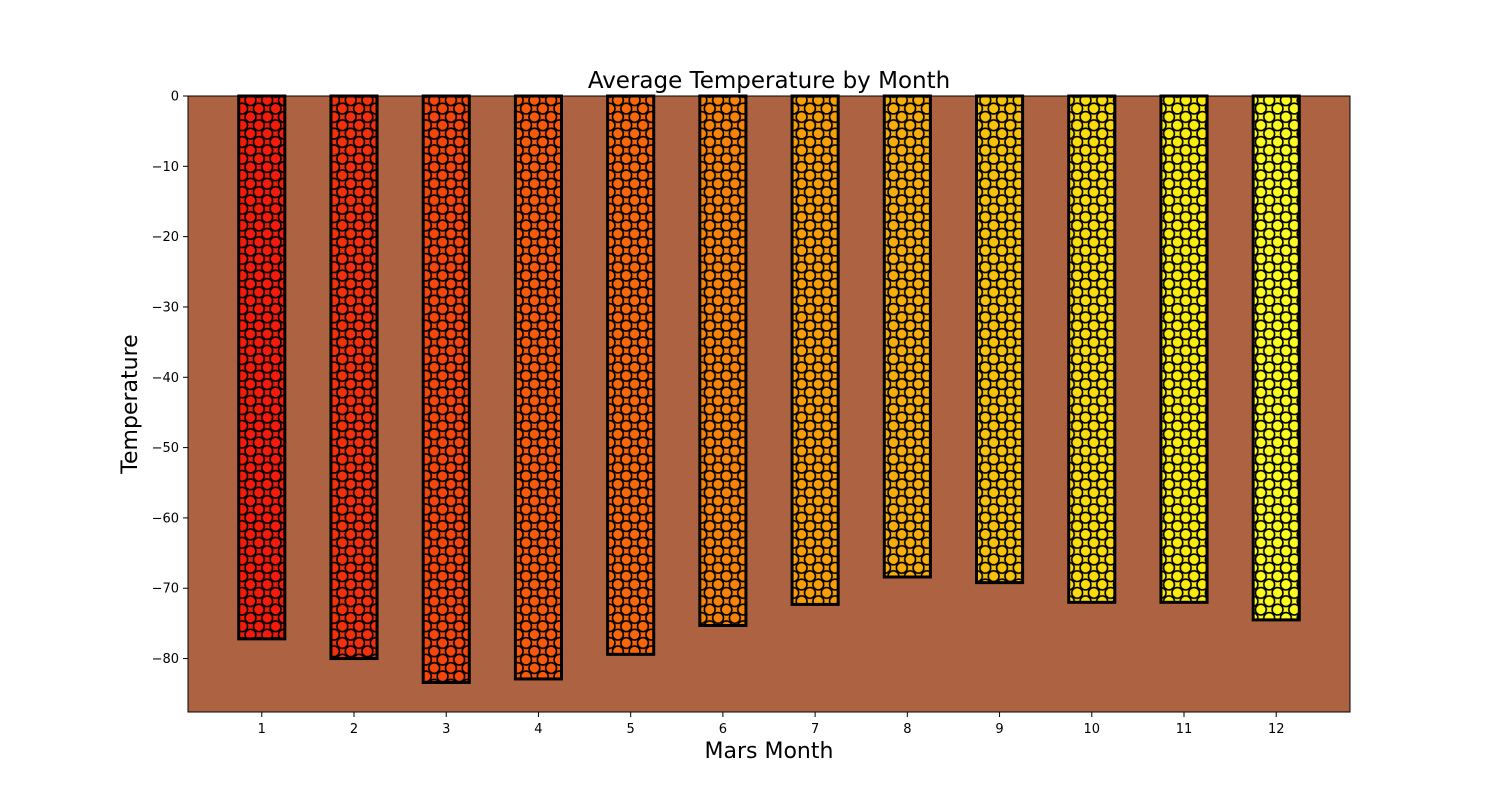 Image resolution: width=1500 pixels, height=800 pixels. Describe the element at coordinates (1184, 729) in the screenshot. I see `x-tick-label: 11` at that location.